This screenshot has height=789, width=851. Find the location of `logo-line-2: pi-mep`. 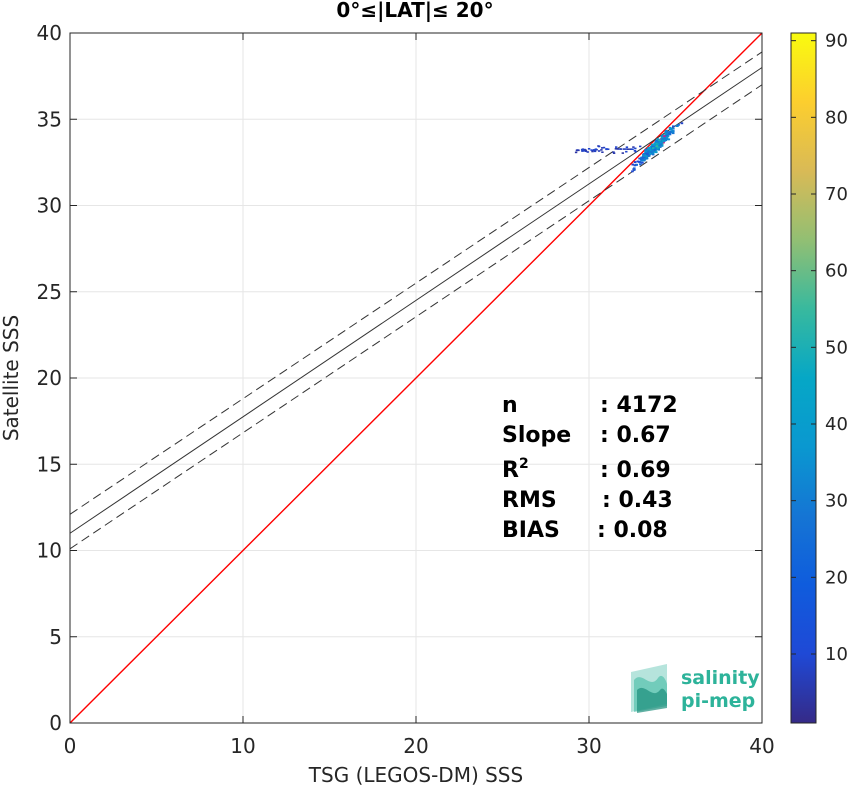

logo-line-2: pi-mep is located at coordinates (718, 701).